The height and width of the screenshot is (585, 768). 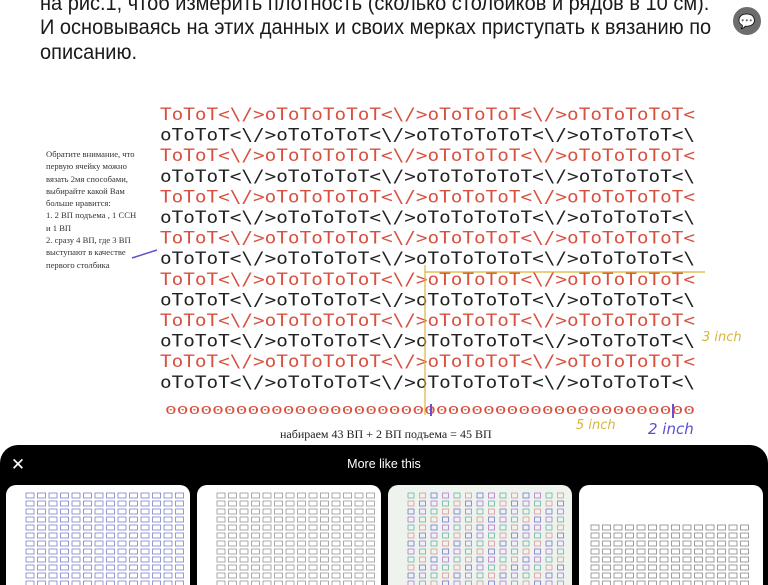 What do you see at coordinates (89, 52) in the screenshot?
I see `article-text-line: описанию.` at bounding box center [89, 52].